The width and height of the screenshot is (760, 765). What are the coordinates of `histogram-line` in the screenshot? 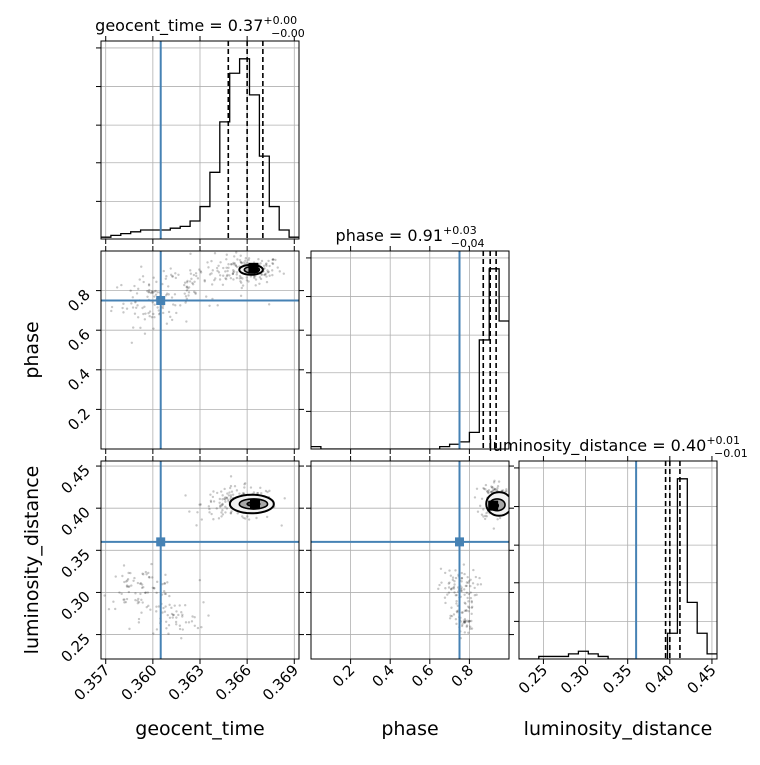 It's located at (410, 358).